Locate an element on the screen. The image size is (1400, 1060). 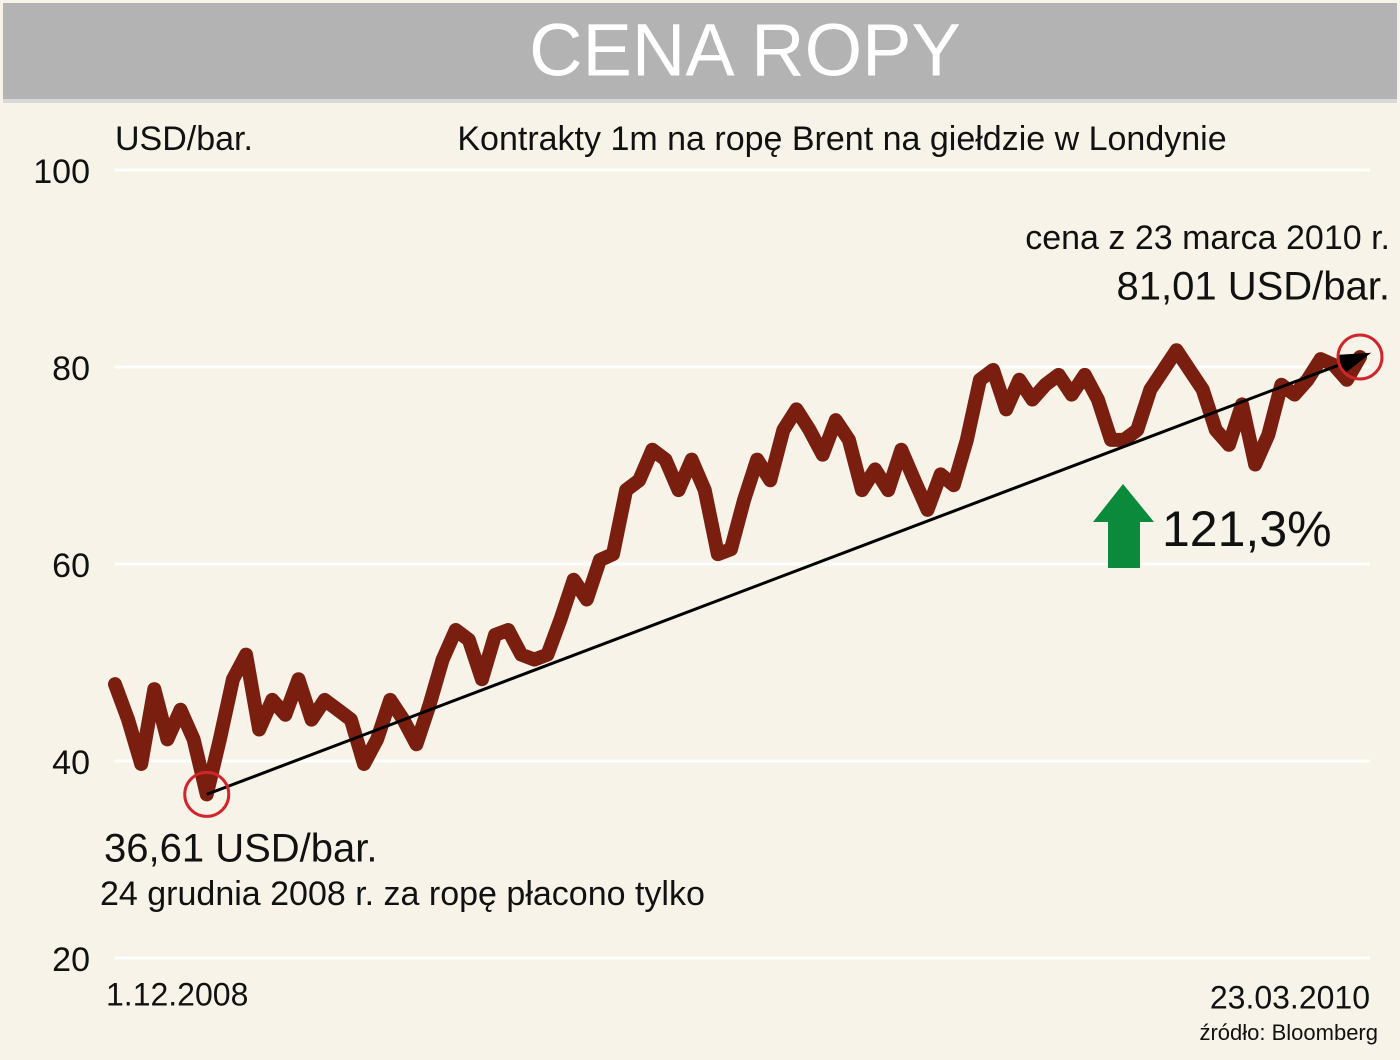
annotation: 24 grudnia 2008 r. za ropę płacono tylko is located at coordinates (402, 894).